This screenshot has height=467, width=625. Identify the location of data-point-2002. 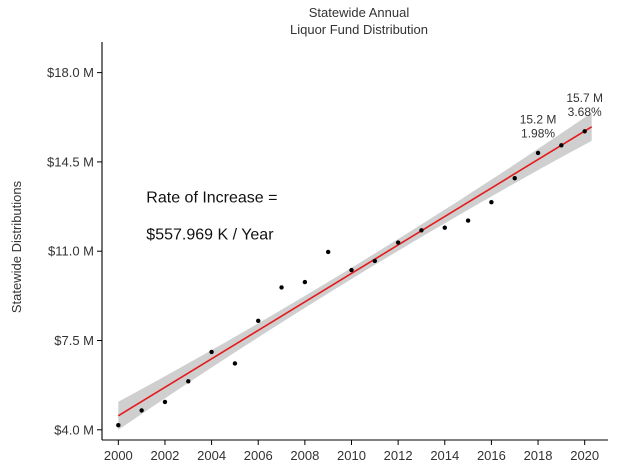
(165, 402).